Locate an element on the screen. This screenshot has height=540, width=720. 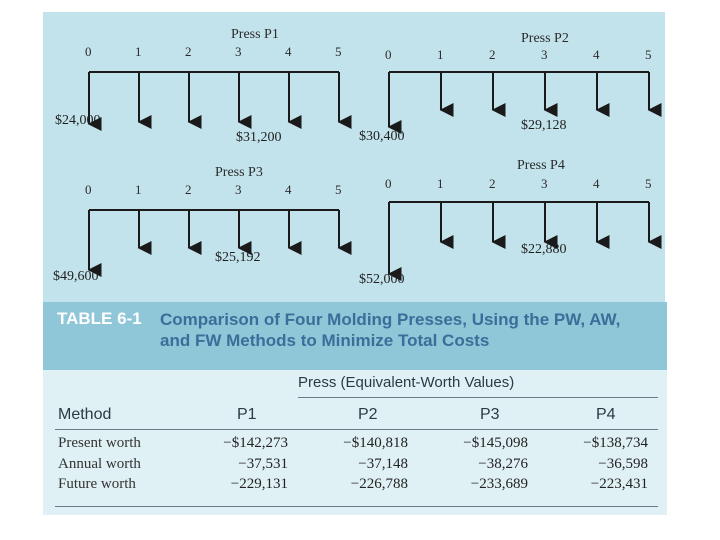
cash-flow-p1: Press P1 0 1 2 3 4 5 $24,000 $31,200 is located at coordinates (203, 86).